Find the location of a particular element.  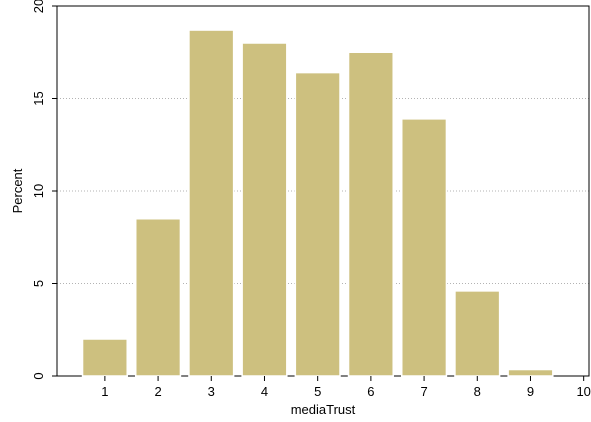

y-tick-label: 15 is located at coordinates (38, 98).